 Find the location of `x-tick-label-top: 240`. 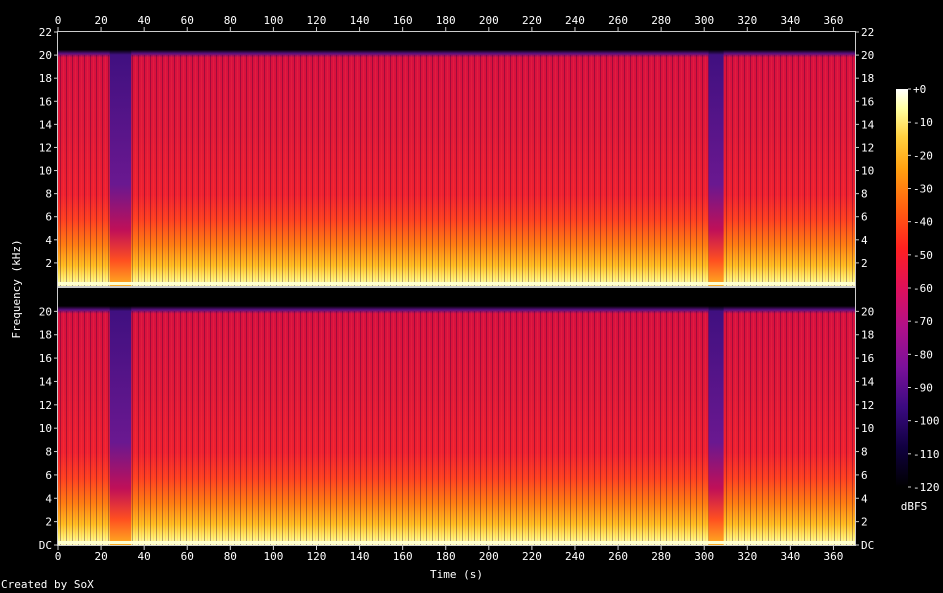

x-tick-label-top: 240 is located at coordinates (575, 20).